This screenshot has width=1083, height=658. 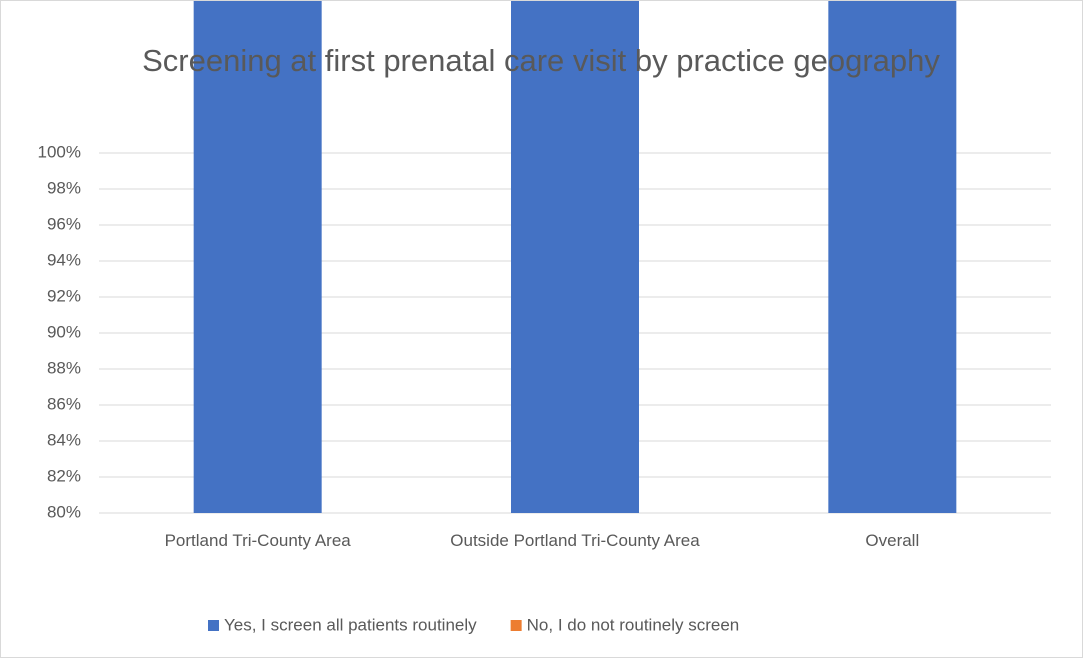 I want to click on y-tick-label: 100%, so click(x=59, y=151).